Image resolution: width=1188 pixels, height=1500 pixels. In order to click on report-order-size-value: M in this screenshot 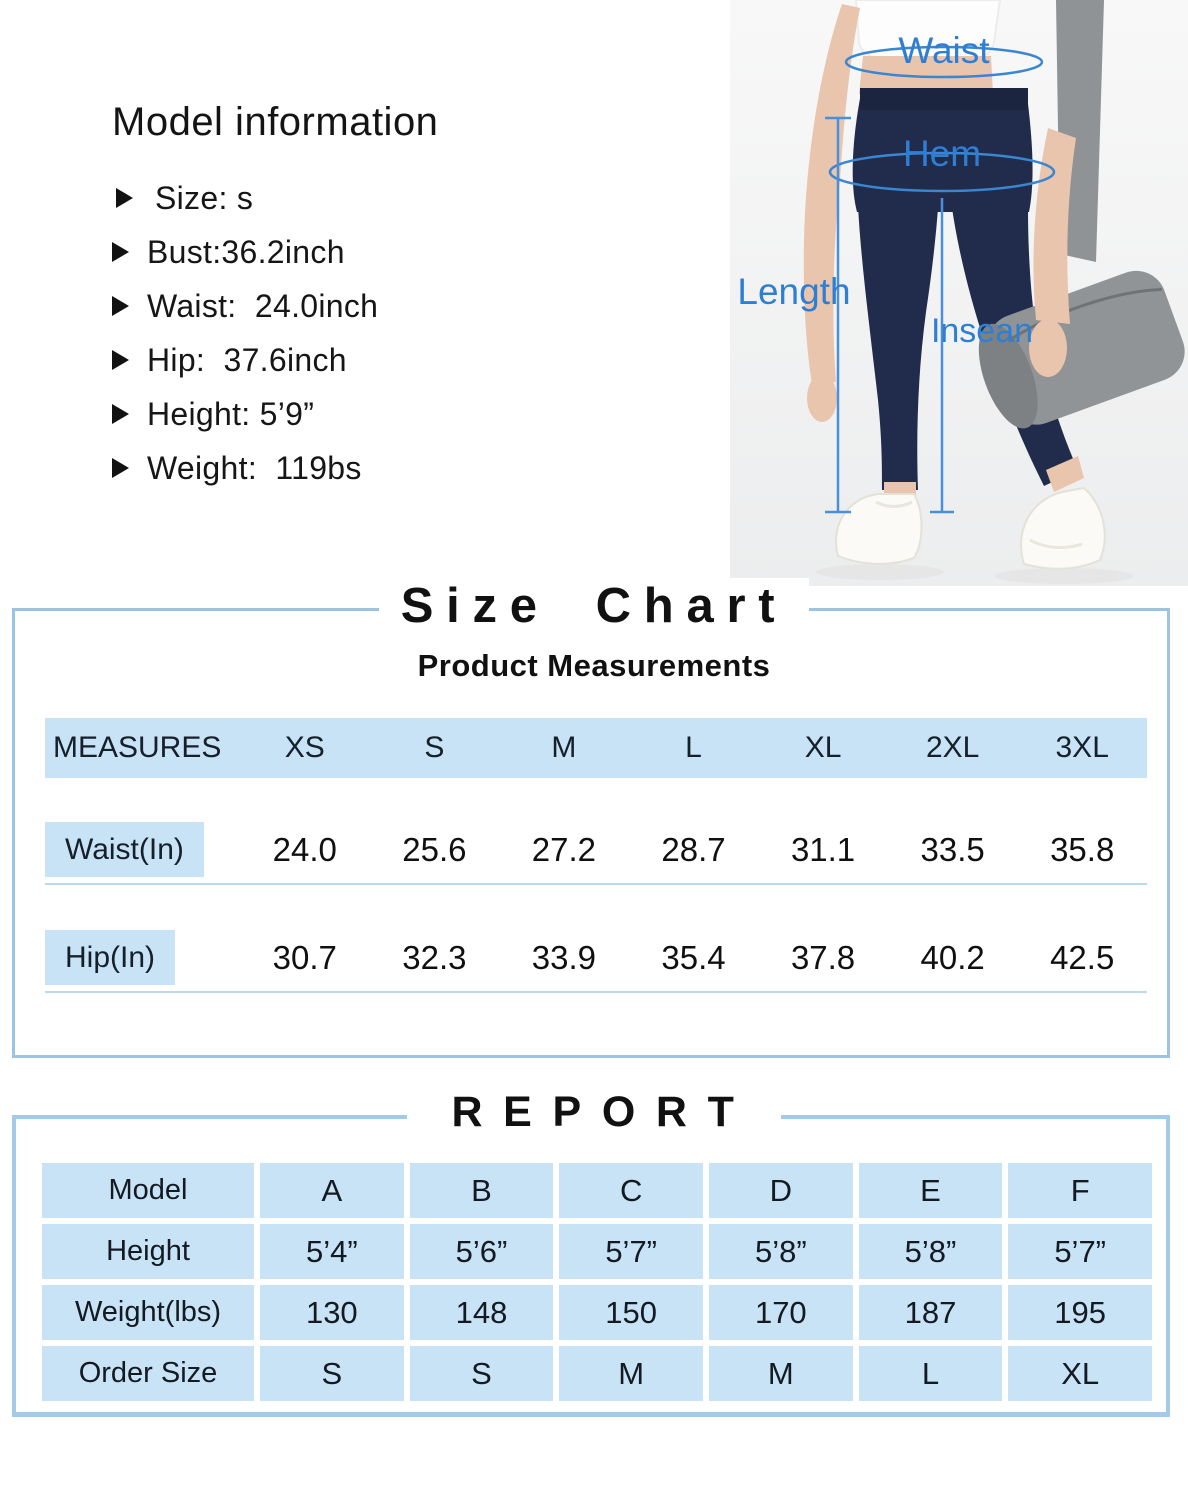, I will do `click(781, 1373)`.